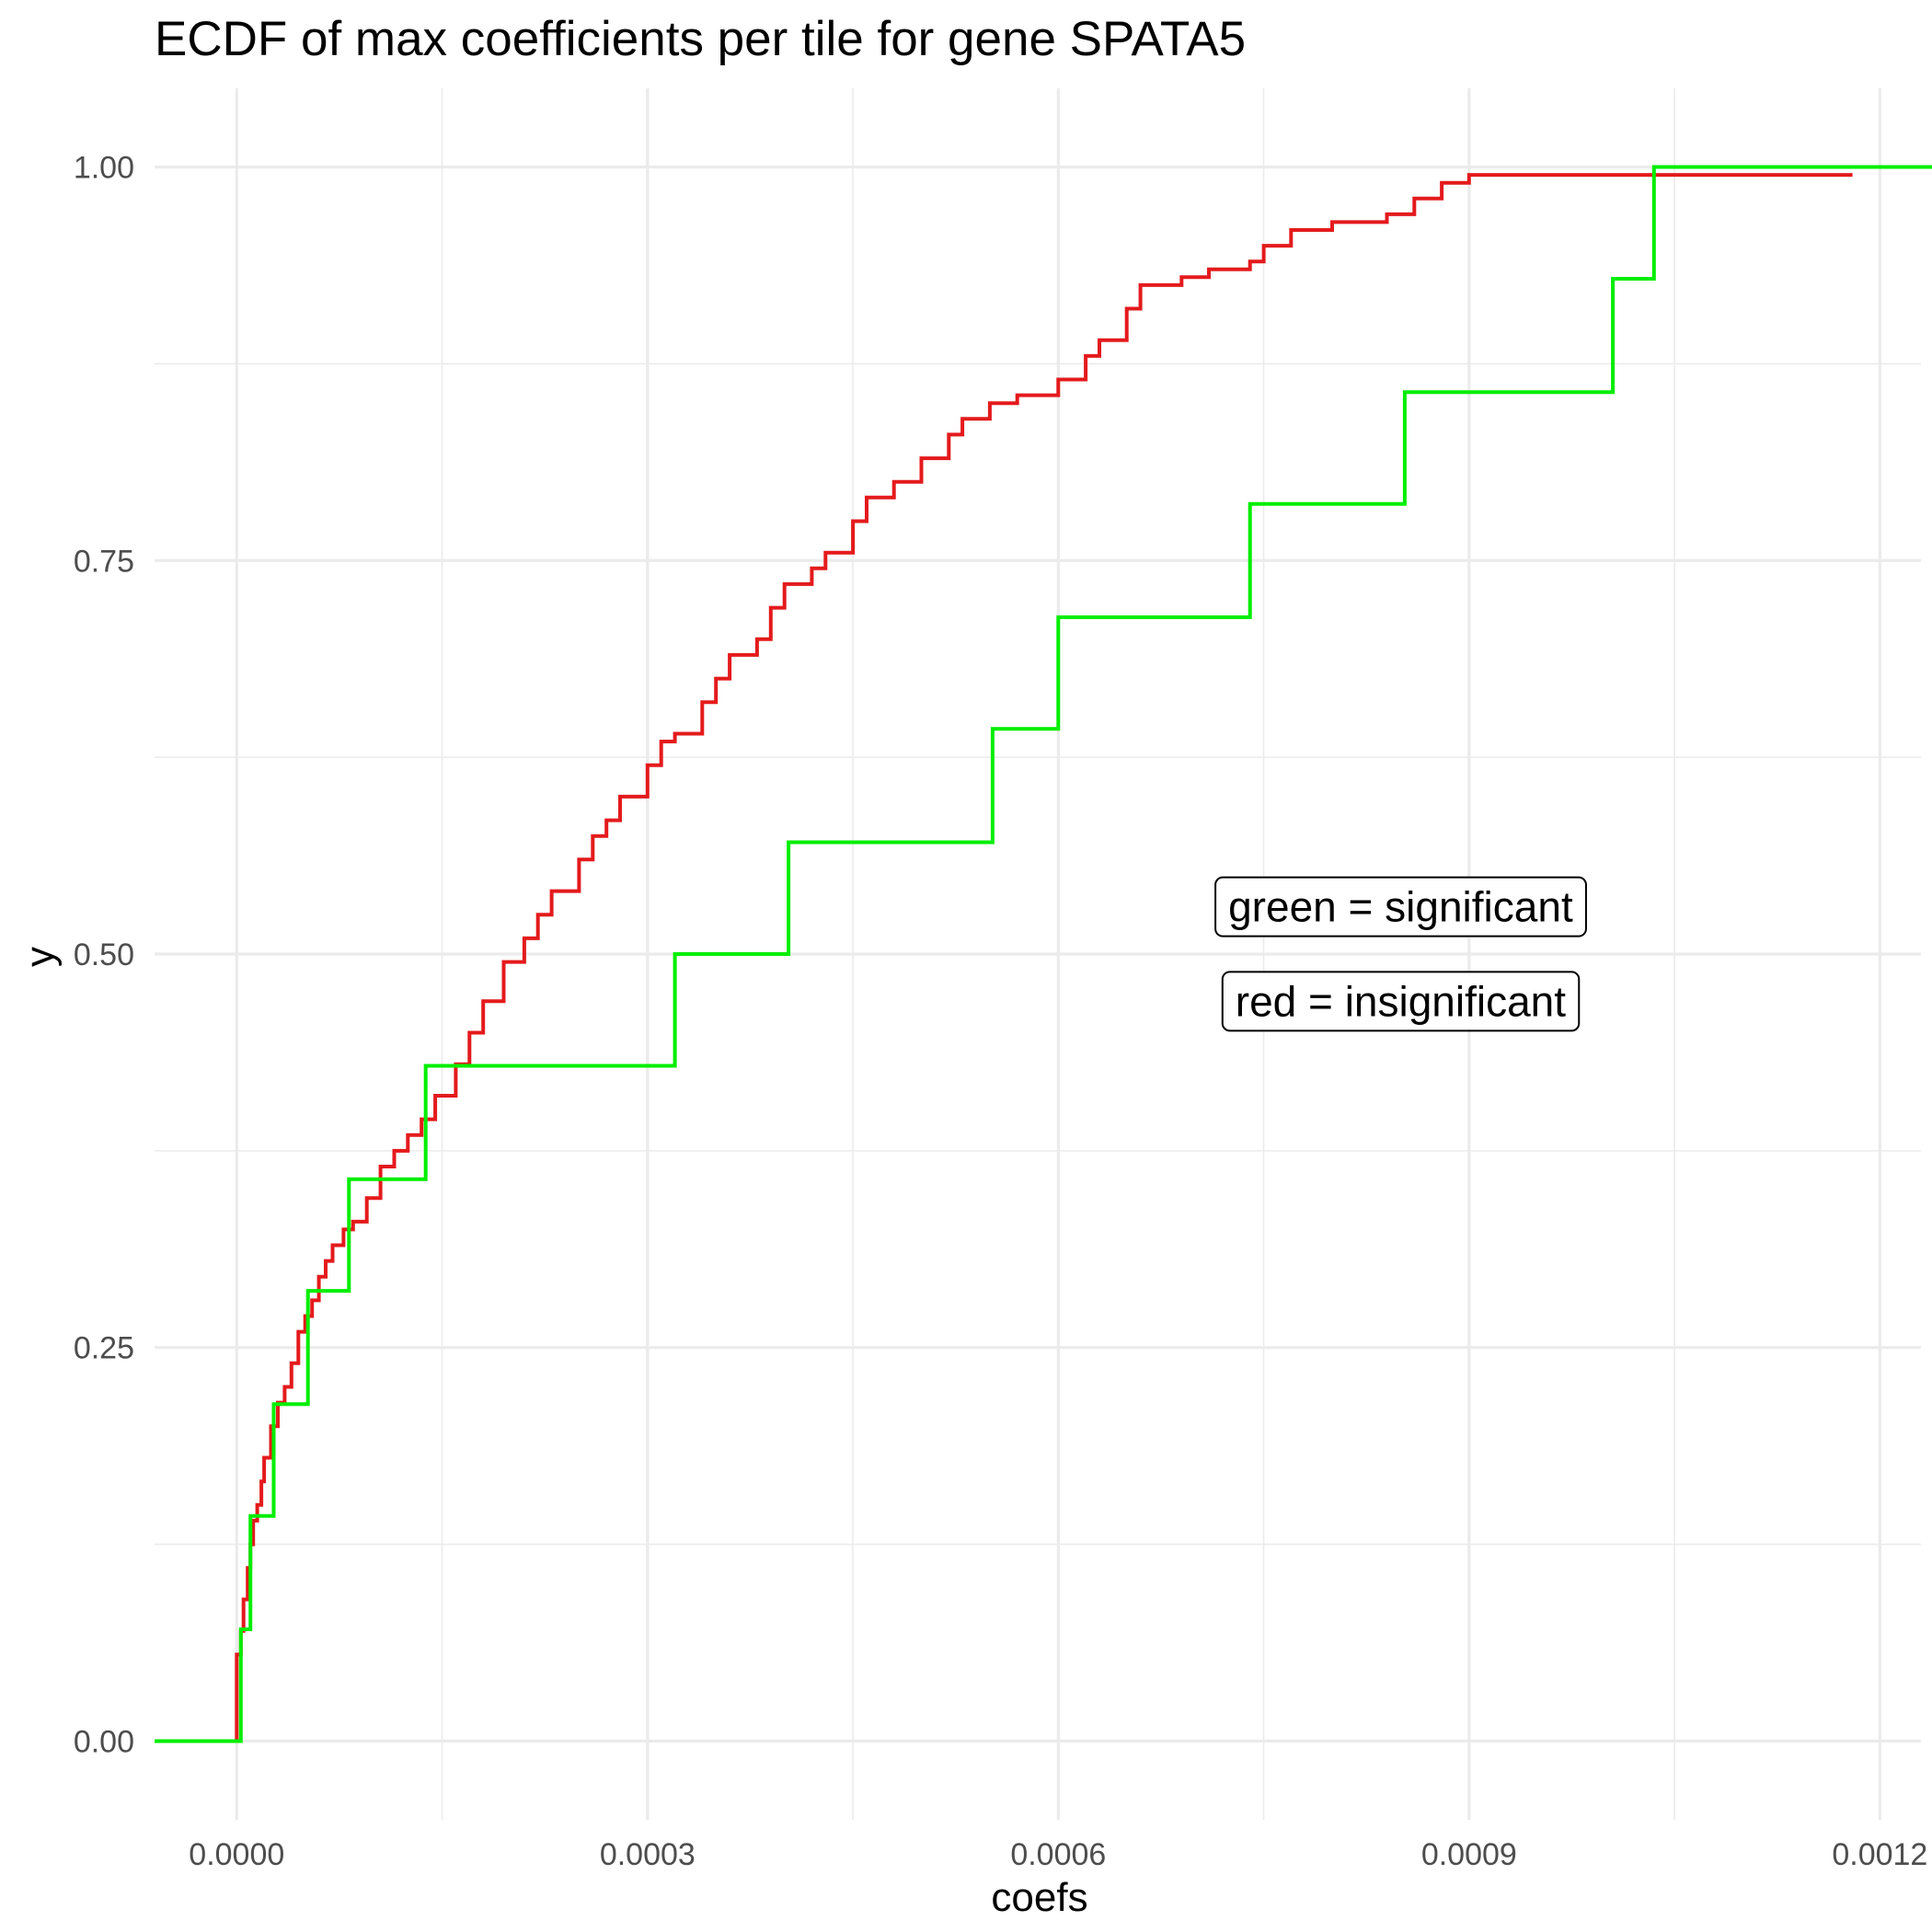 This screenshot has height=1932, width=1932. I want to click on y-tick-labels: 0.00 0.25 0.50 0.75 1.00, so click(104, 955).